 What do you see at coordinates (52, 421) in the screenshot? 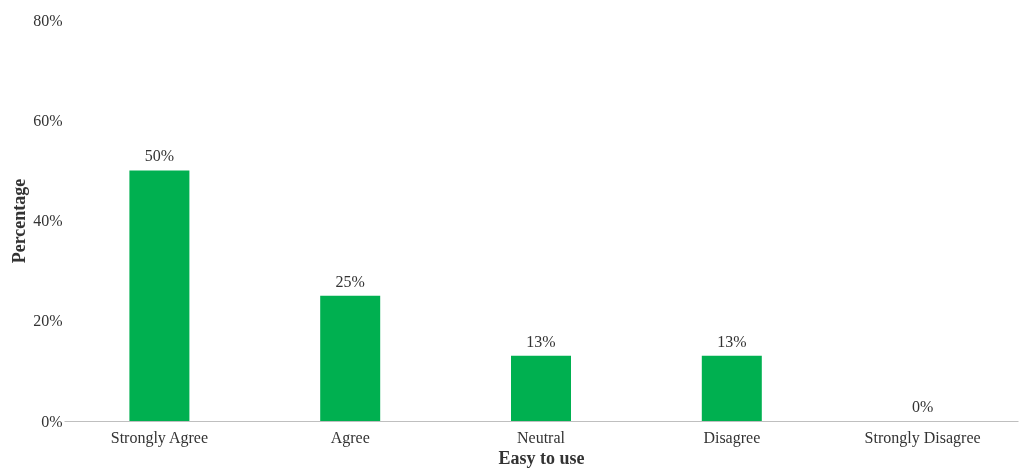
I see `y-tick-label: 0%` at bounding box center [52, 421].